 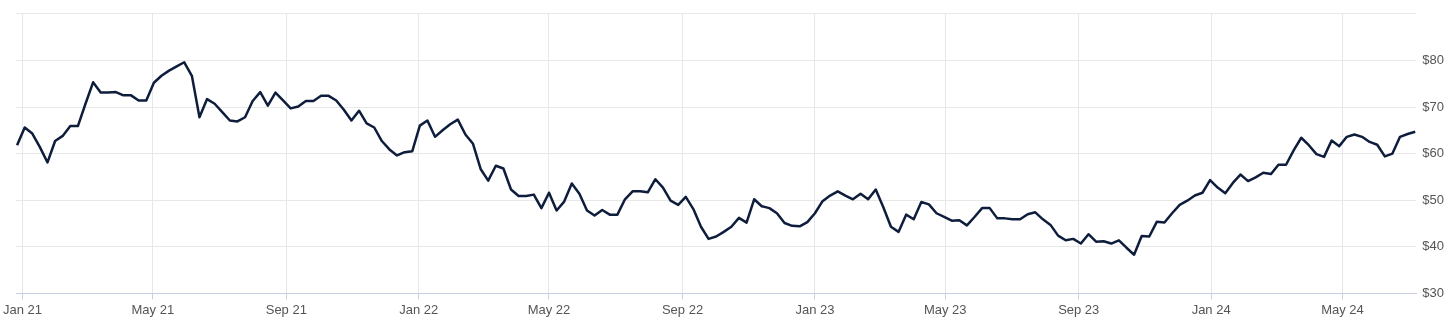 I want to click on x-tick-label: May 23, so click(x=945, y=309).